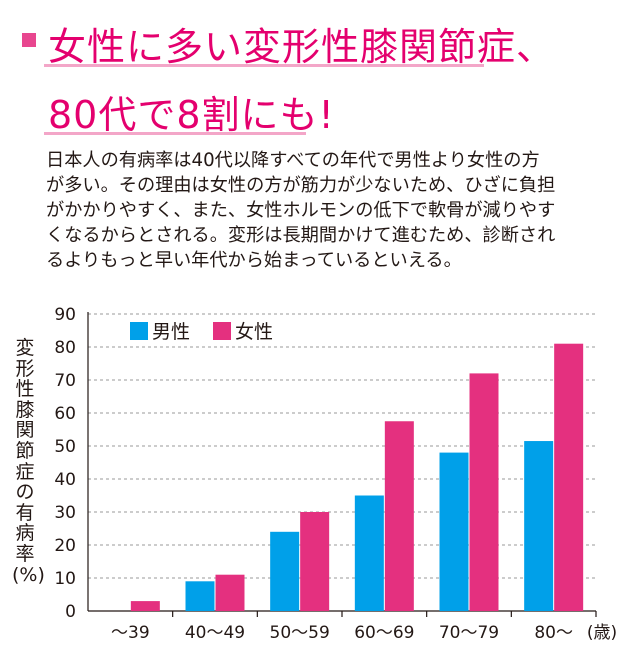 The image size is (630, 655). What do you see at coordinates (65, 447) in the screenshot?
I see `y-tick-label: 50` at bounding box center [65, 447].